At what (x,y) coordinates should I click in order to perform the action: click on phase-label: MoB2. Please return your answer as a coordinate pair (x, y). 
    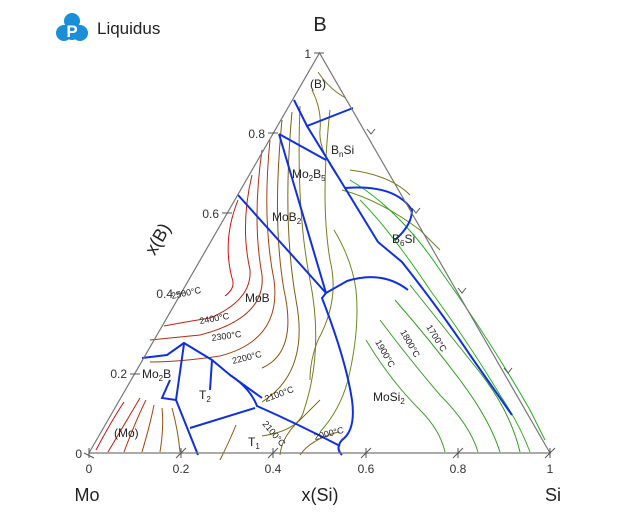
    Looking at the image, I should click on (287, 218).